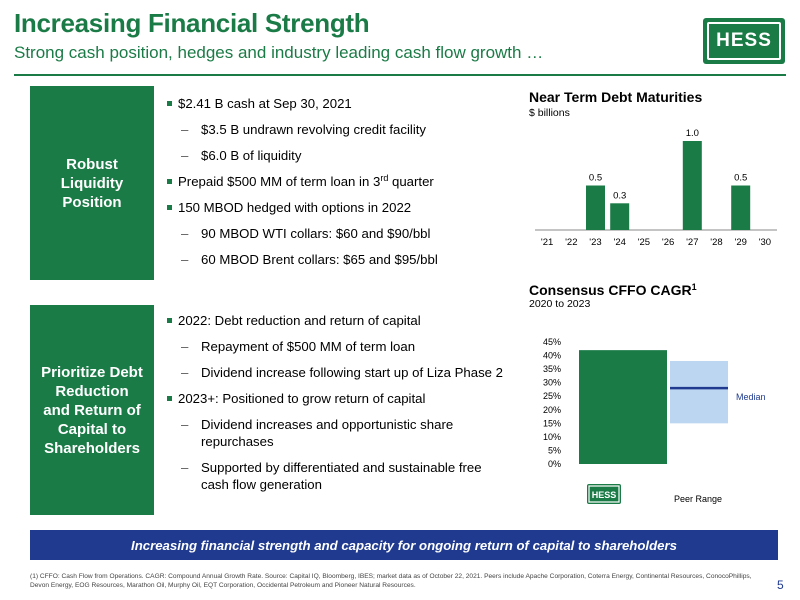 This screenshot has width=800, height=600. I want to click on section-label-text: Robust Liquidity Position, so click(92, 183).